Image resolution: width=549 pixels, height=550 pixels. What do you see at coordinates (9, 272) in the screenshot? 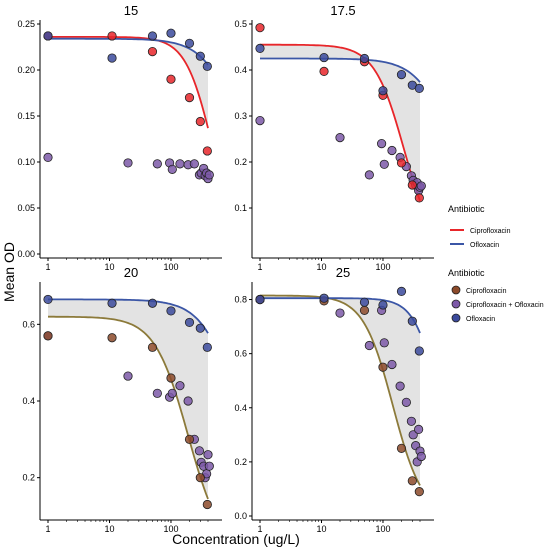
I see `y-axis-label: Mean OD` at bounding box center [9, 272].